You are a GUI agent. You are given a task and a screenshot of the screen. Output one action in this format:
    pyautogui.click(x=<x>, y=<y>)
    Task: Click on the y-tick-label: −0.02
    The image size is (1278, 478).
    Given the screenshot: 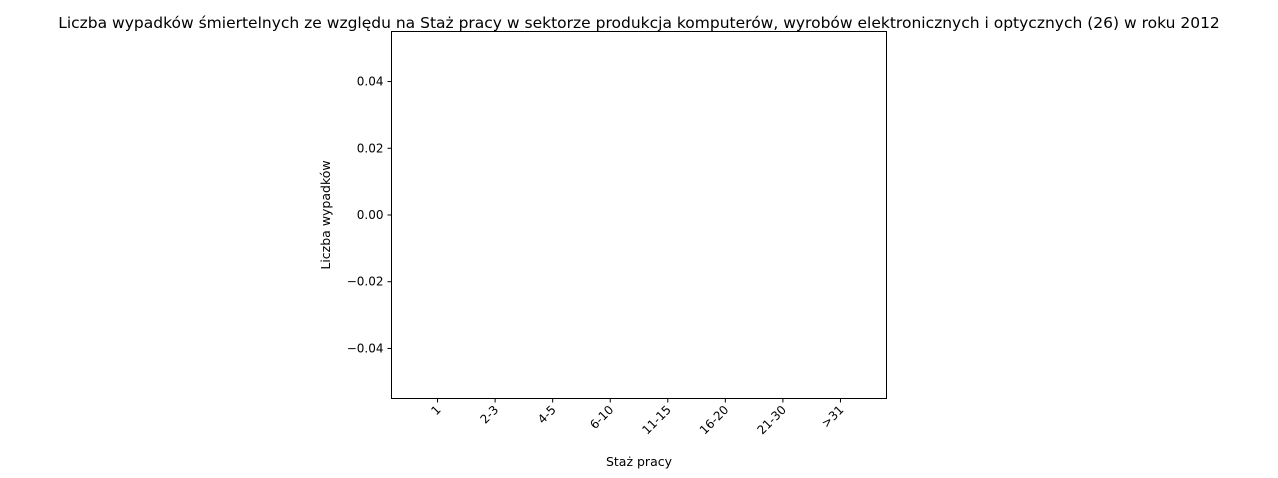 What is the action you would take?
    pyautogui.click(x=365, y=282)
    